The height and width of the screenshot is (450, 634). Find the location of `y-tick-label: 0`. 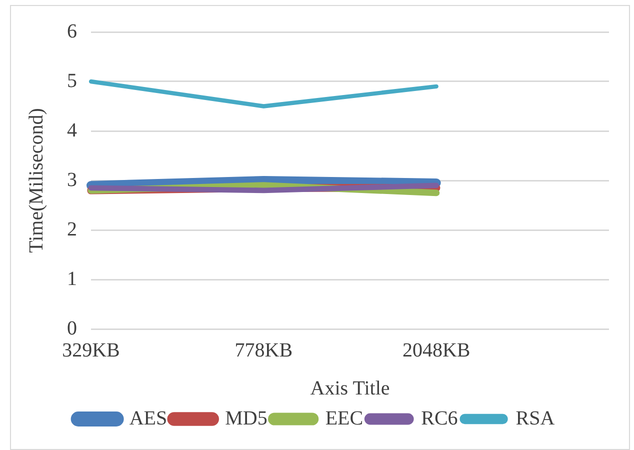

y-tick-label: 0 is located at coordinates (72, 328).